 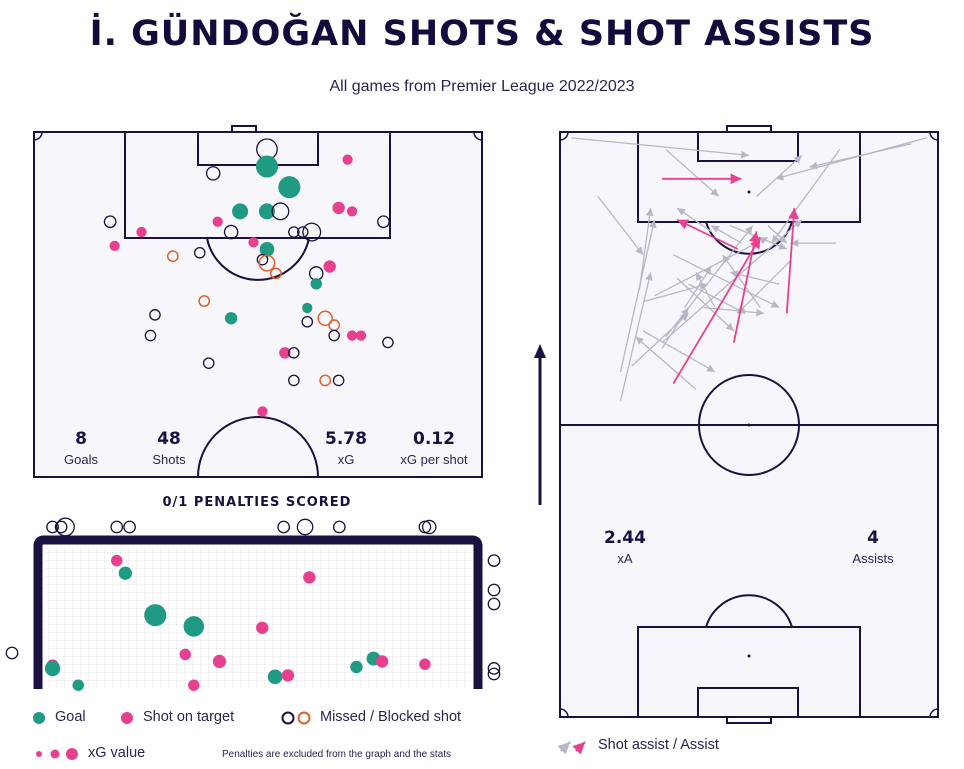 What do you see at coordinates (658, 745) in the screenshot?
I see `legend-assist-label: Shot assist / Assist` at bounding box center [658, 745].